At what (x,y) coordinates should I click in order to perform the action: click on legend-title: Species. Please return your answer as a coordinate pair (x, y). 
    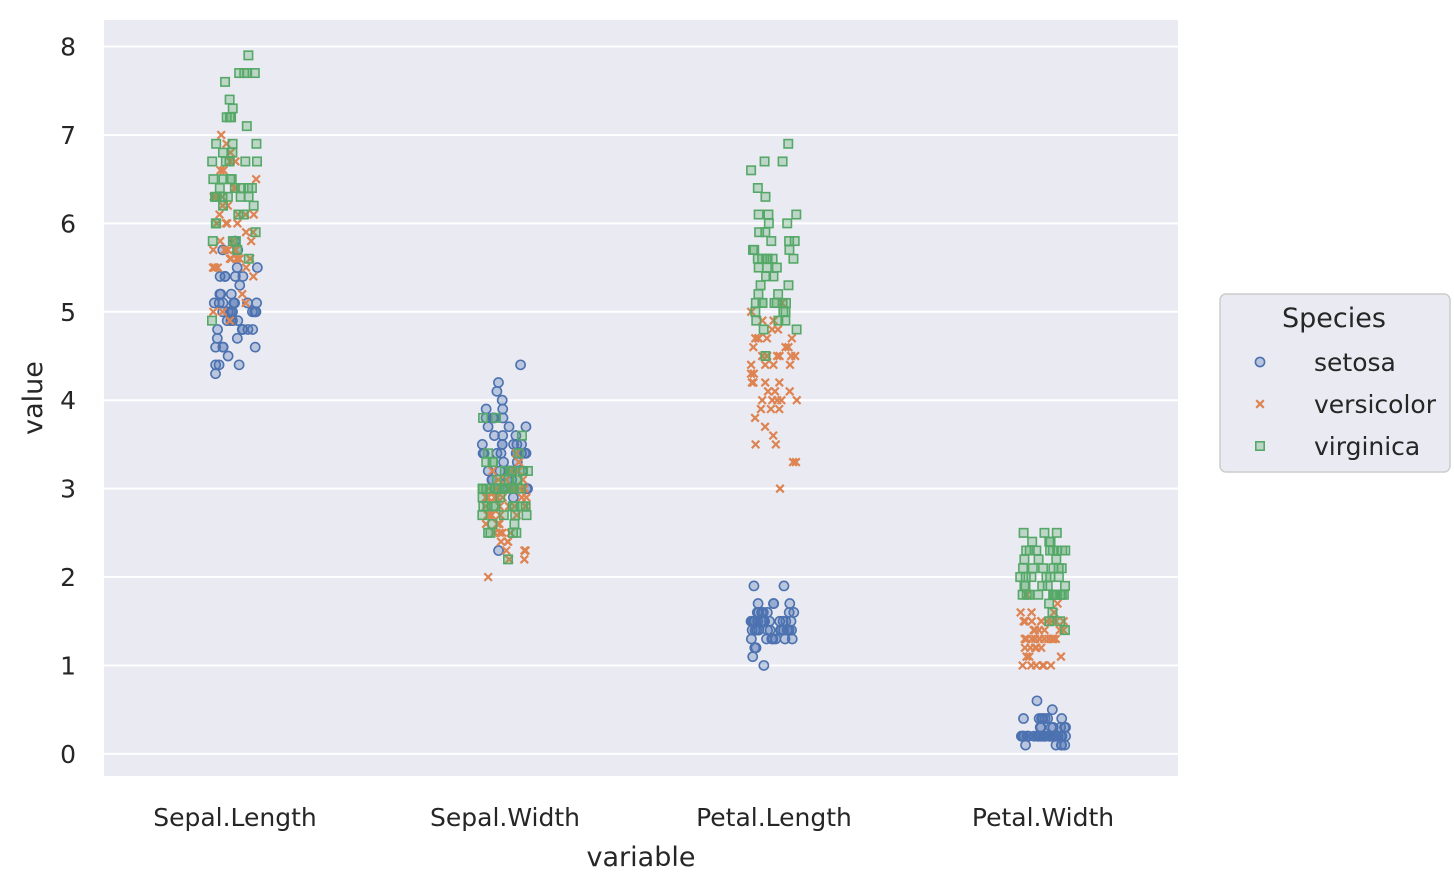
    Looking at the image, I should click on (1334, 318).